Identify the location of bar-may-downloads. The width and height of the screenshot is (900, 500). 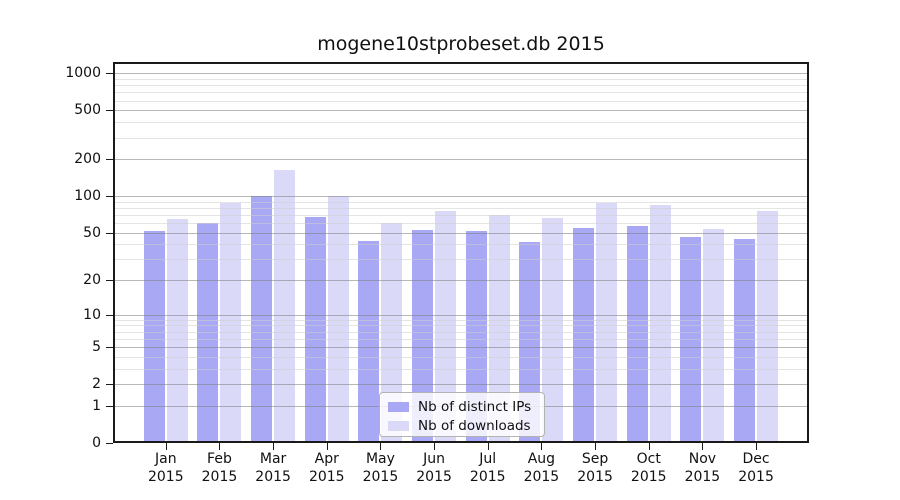
(392, 333).